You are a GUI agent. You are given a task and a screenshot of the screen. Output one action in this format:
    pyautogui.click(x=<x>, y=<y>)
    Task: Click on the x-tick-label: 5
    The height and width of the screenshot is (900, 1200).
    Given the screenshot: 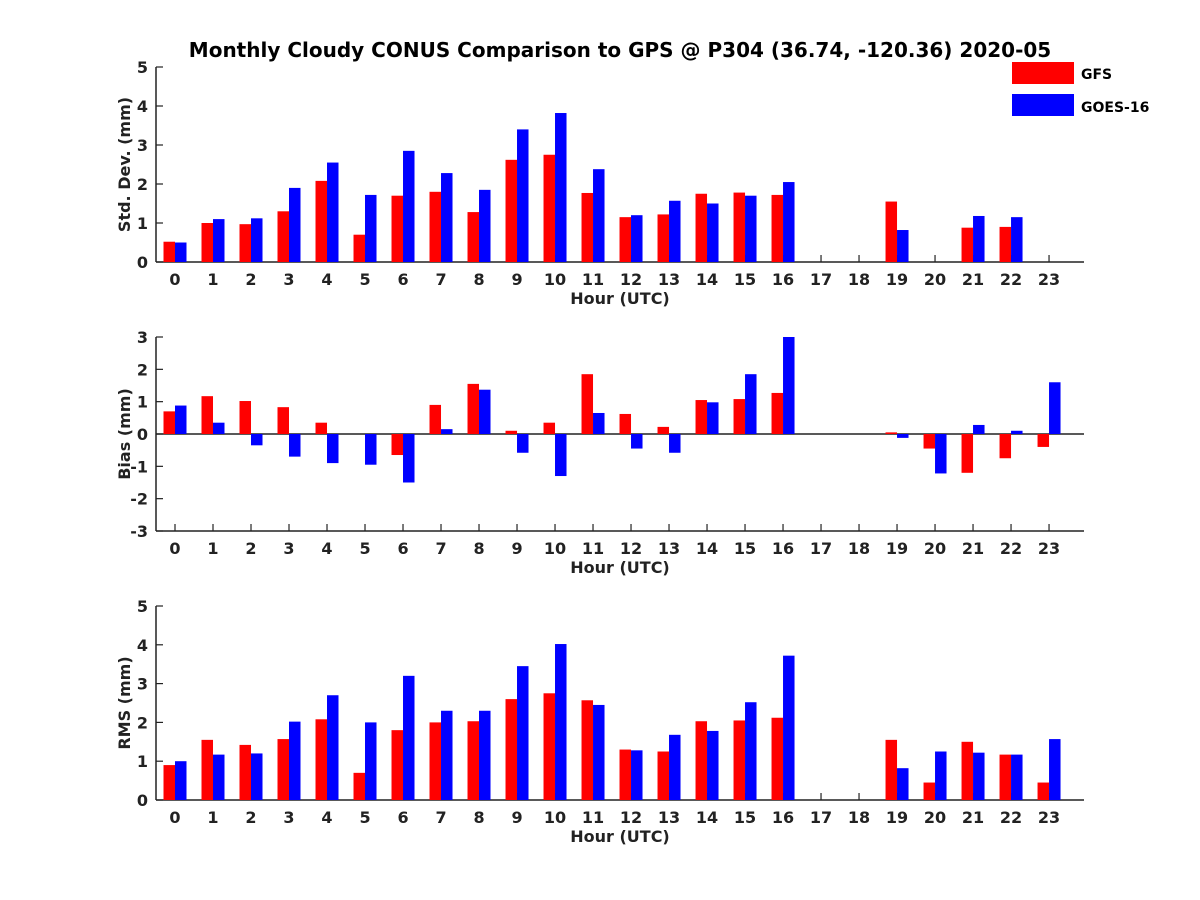 What is the action you would take?
    pyautogui.click(x=364, y=279)
    